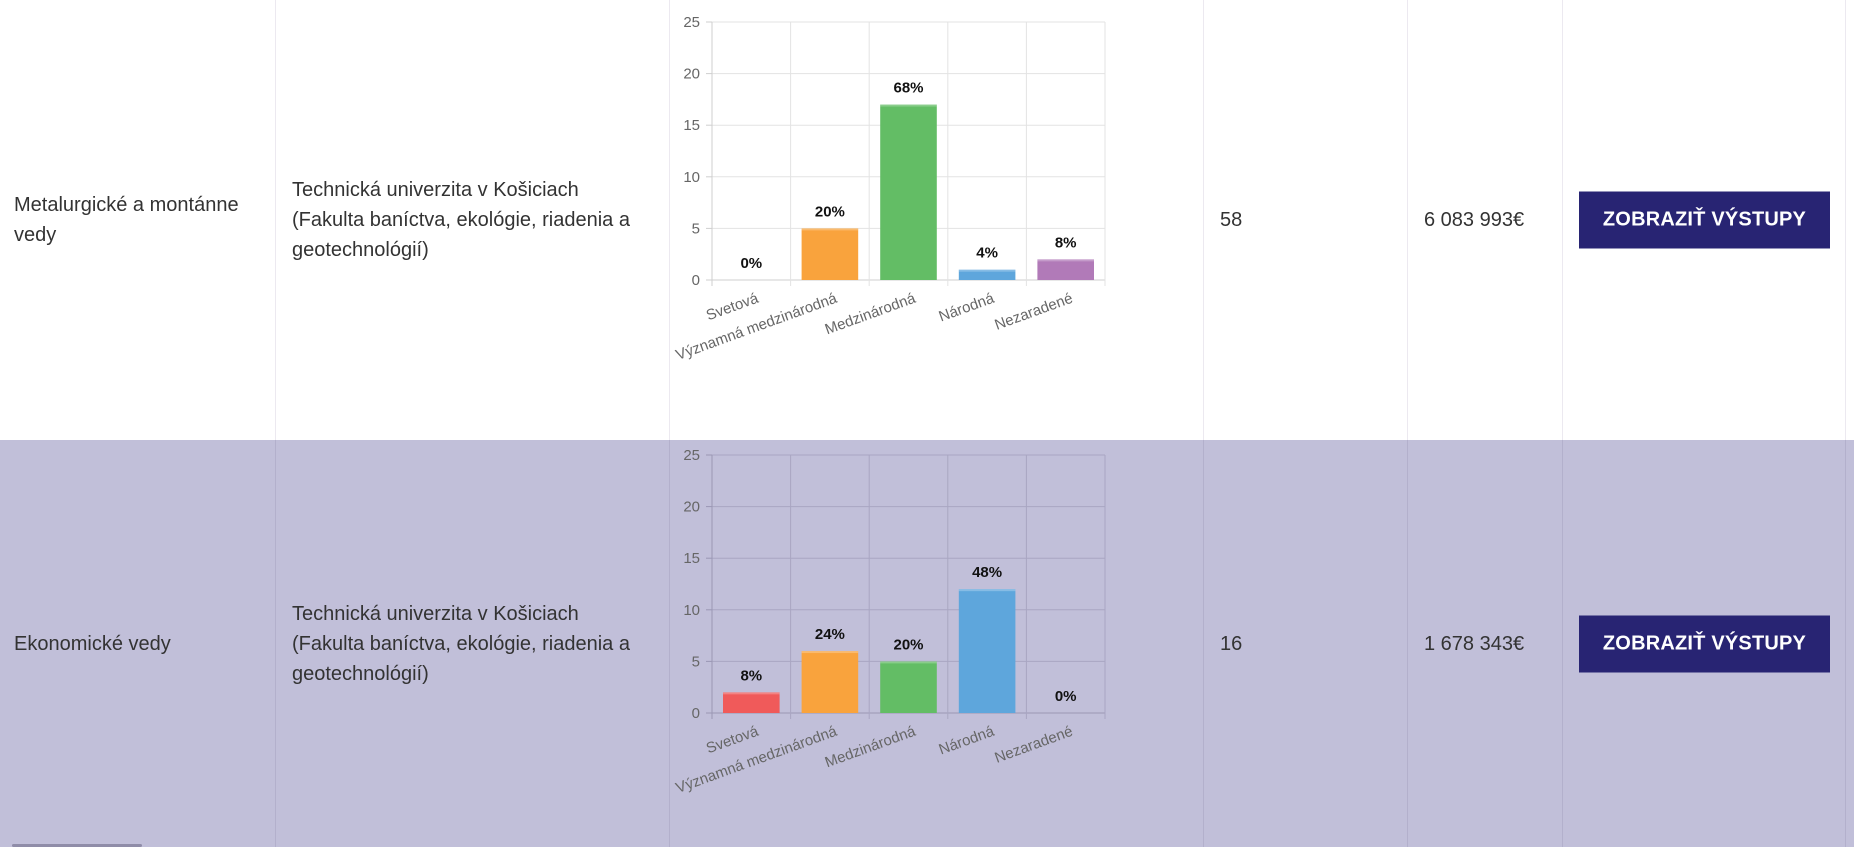 Image resolution: width=1854 pixels, height=847 pixels. Describe the element at coordinates (77, 845) in the screenshot. I see `horizontal-scrollbar` at that location.